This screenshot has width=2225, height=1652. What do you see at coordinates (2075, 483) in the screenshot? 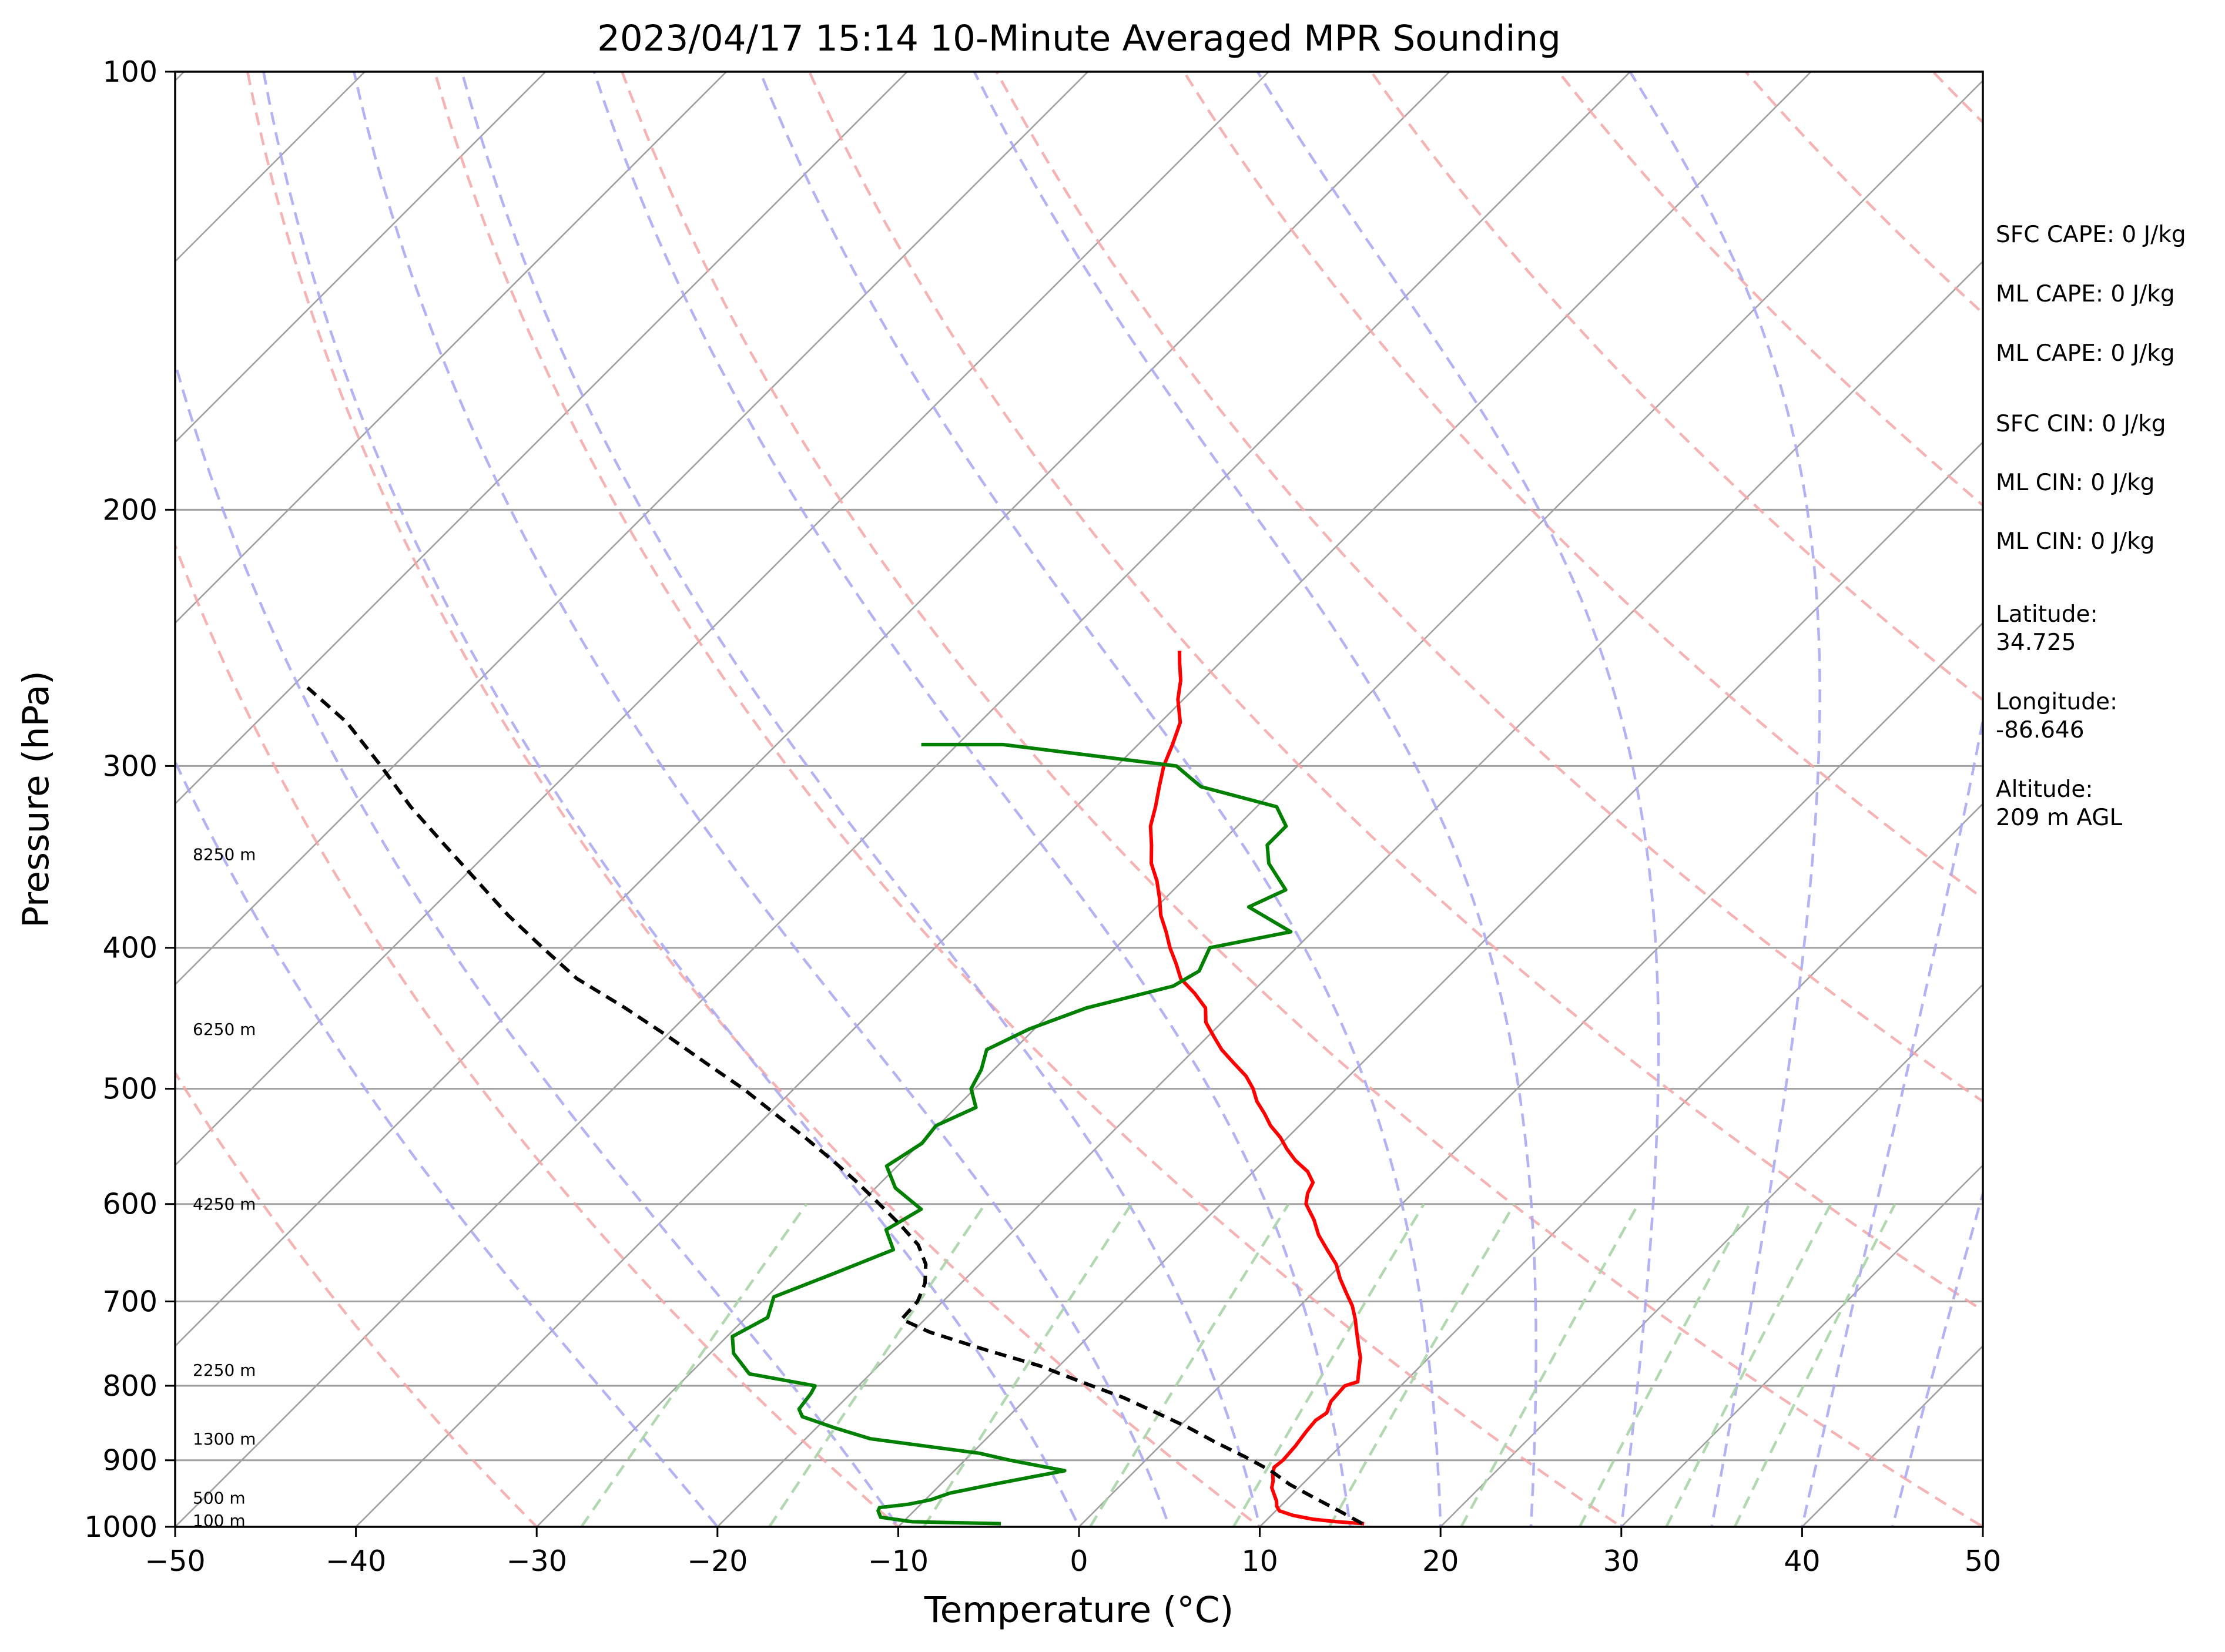
I see `stat-ml-cin: ML CIN: 0 J/kg` at bounding box center [2075, 483].